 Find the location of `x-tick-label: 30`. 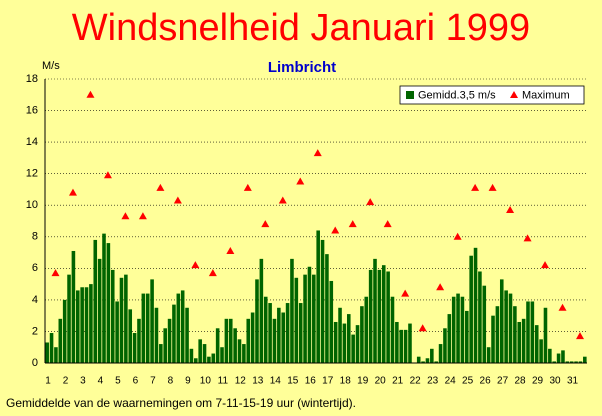

x-tick-label: 30 is located at coordinates (555, 381).